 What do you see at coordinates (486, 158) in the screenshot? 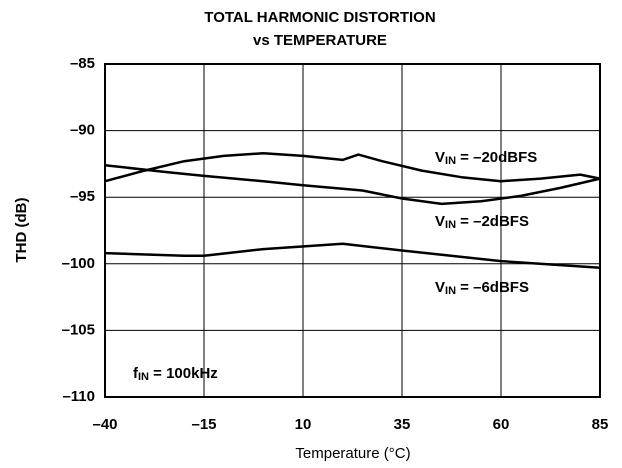
I see `series-label: VIN = –20dBFS` at bounding box center [486, 158].